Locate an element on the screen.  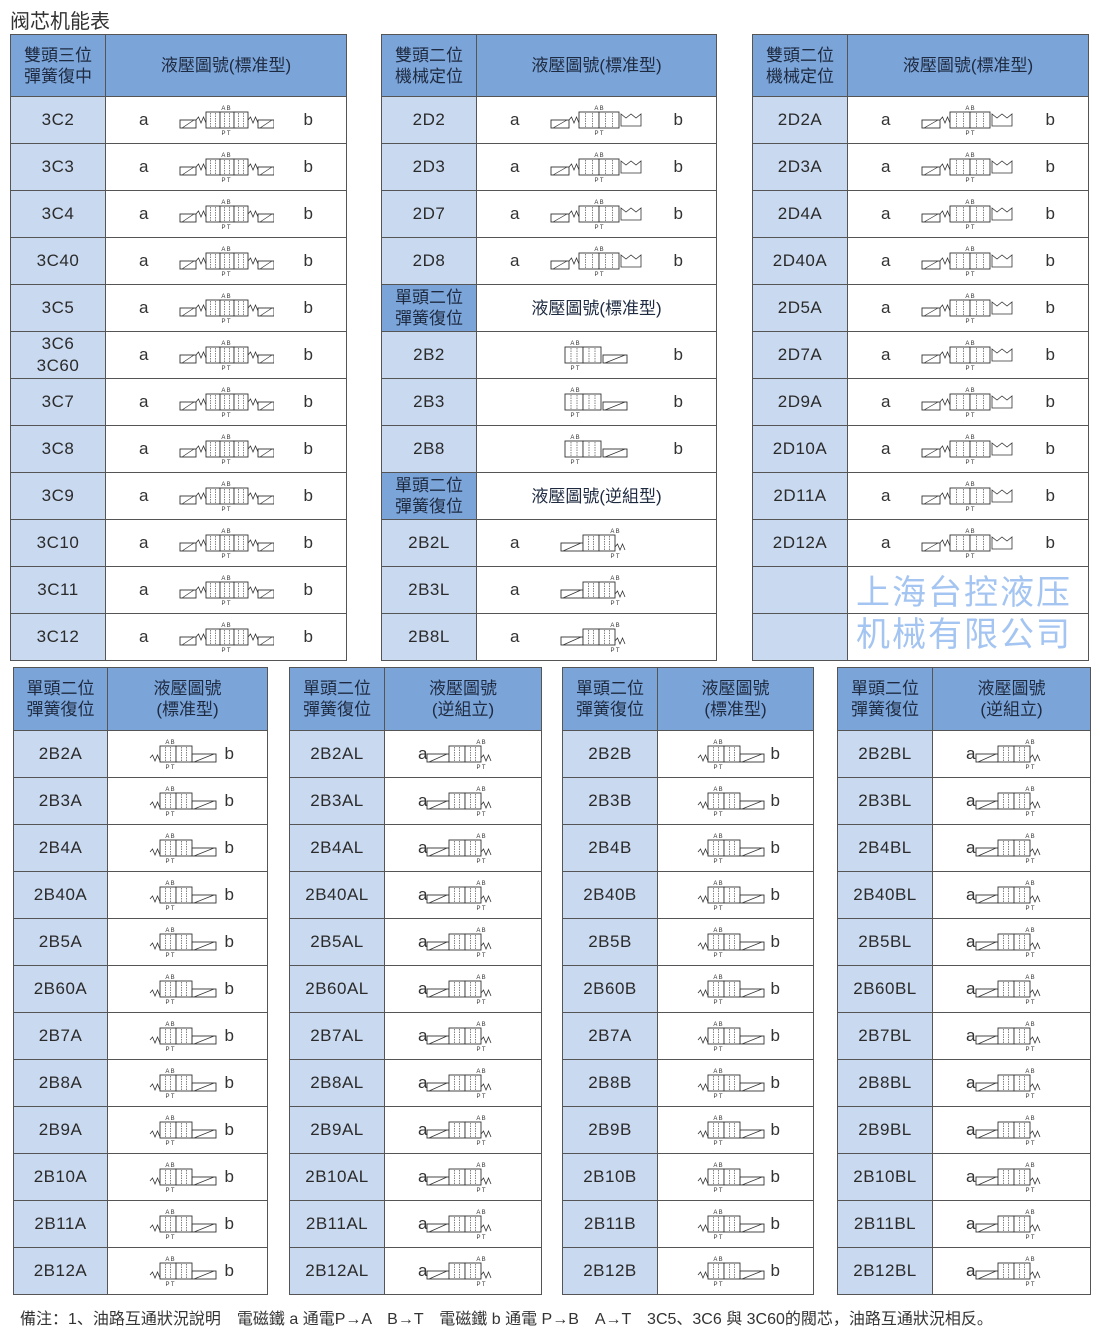
table-row: 2B3BL a A B P T is located at coordinates (964, 801).